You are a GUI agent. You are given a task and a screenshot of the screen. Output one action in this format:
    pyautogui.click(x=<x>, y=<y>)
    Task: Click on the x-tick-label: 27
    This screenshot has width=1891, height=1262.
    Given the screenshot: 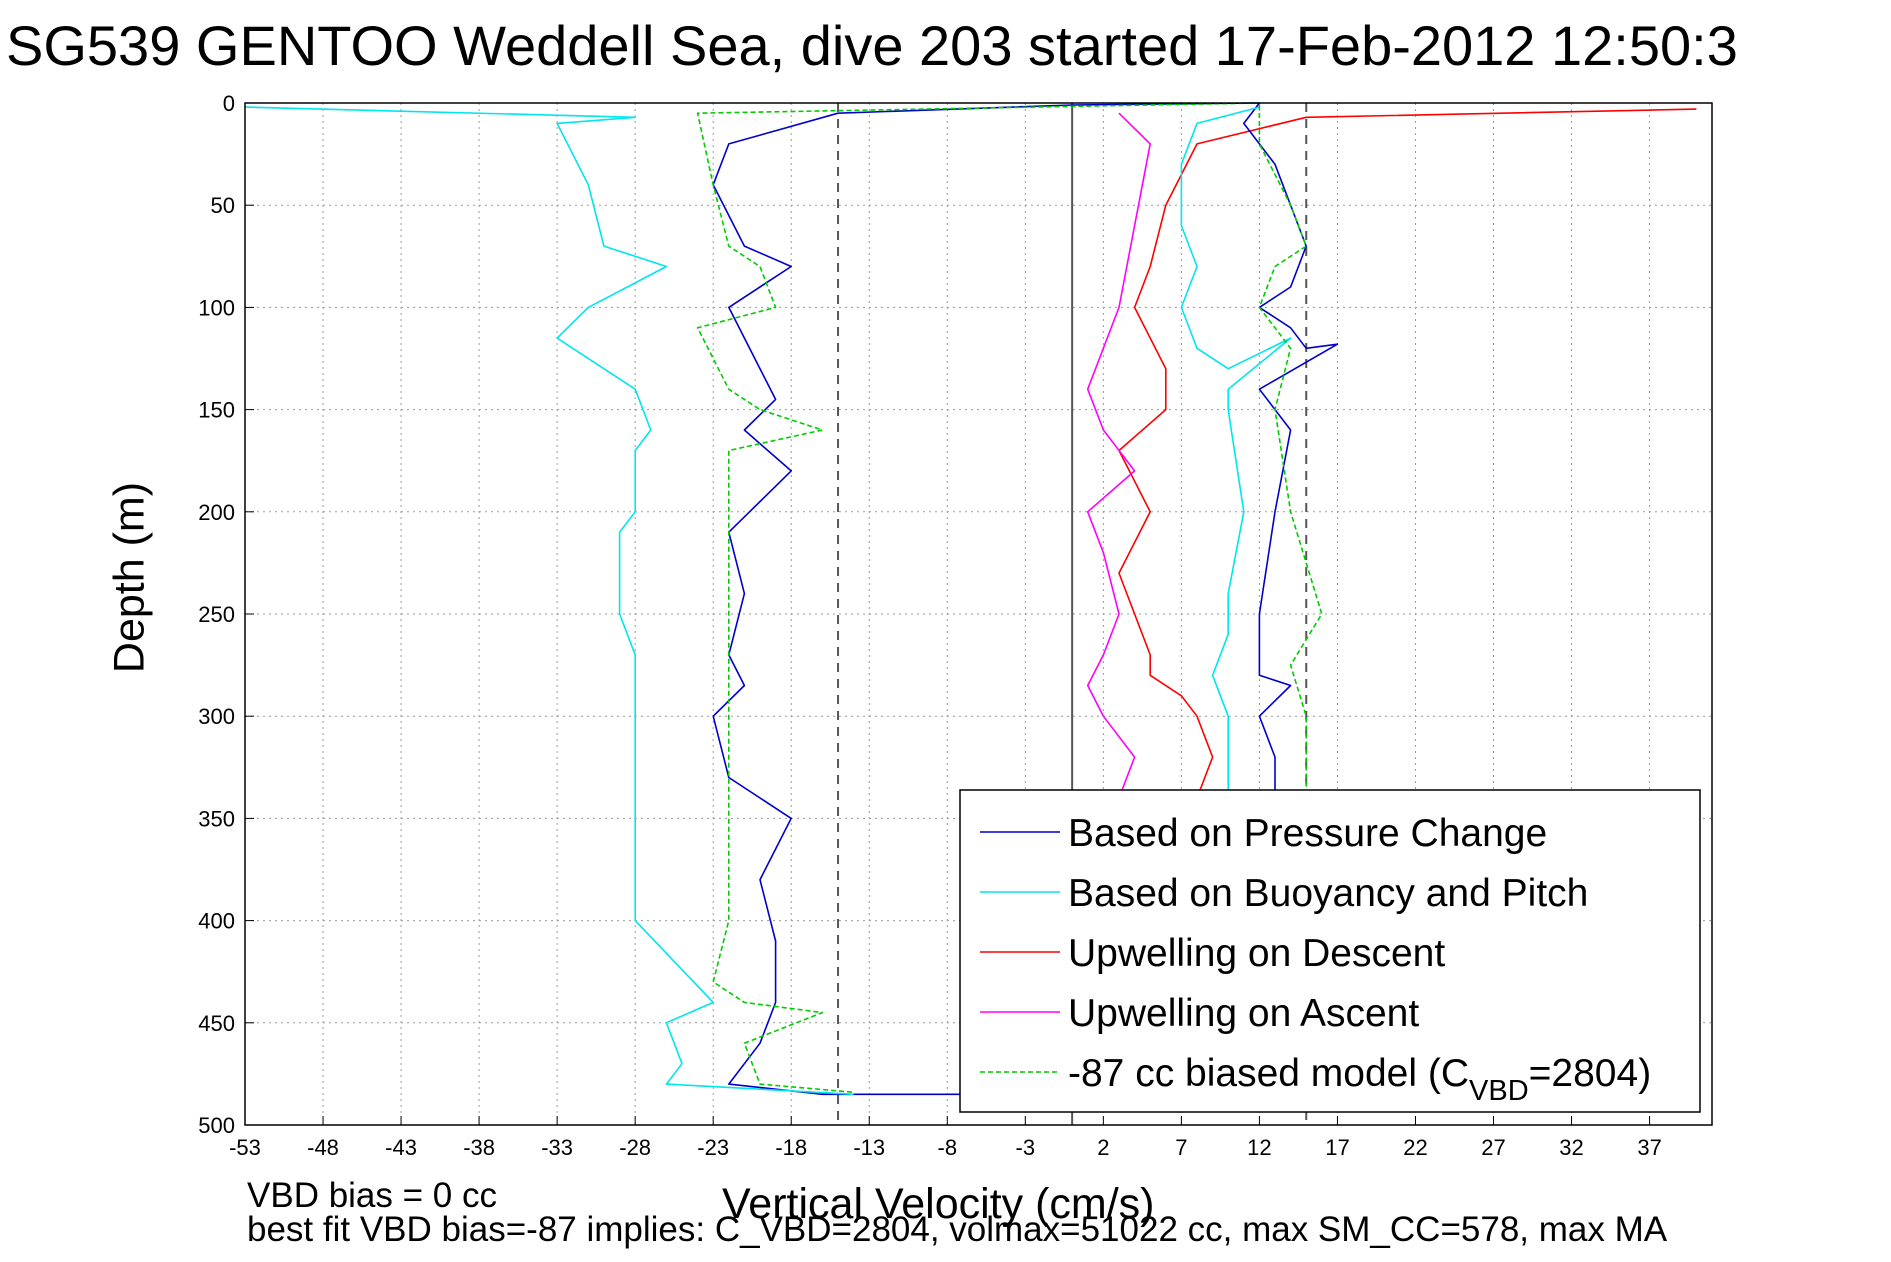 What is the action you would take?
    pyautogui.click(x=1493, y=1147)
    